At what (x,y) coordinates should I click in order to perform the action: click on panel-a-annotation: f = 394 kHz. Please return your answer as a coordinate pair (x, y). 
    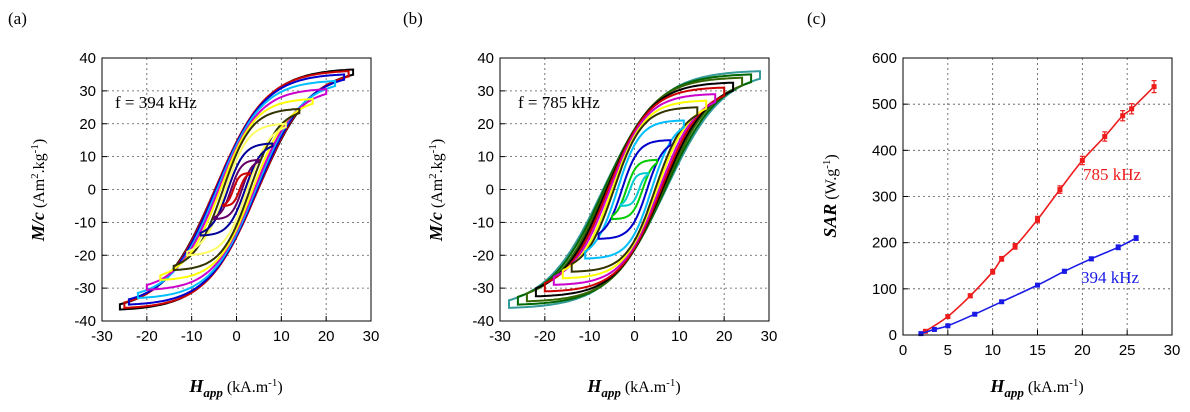
    Looking at the image, I should click on (156, 102).